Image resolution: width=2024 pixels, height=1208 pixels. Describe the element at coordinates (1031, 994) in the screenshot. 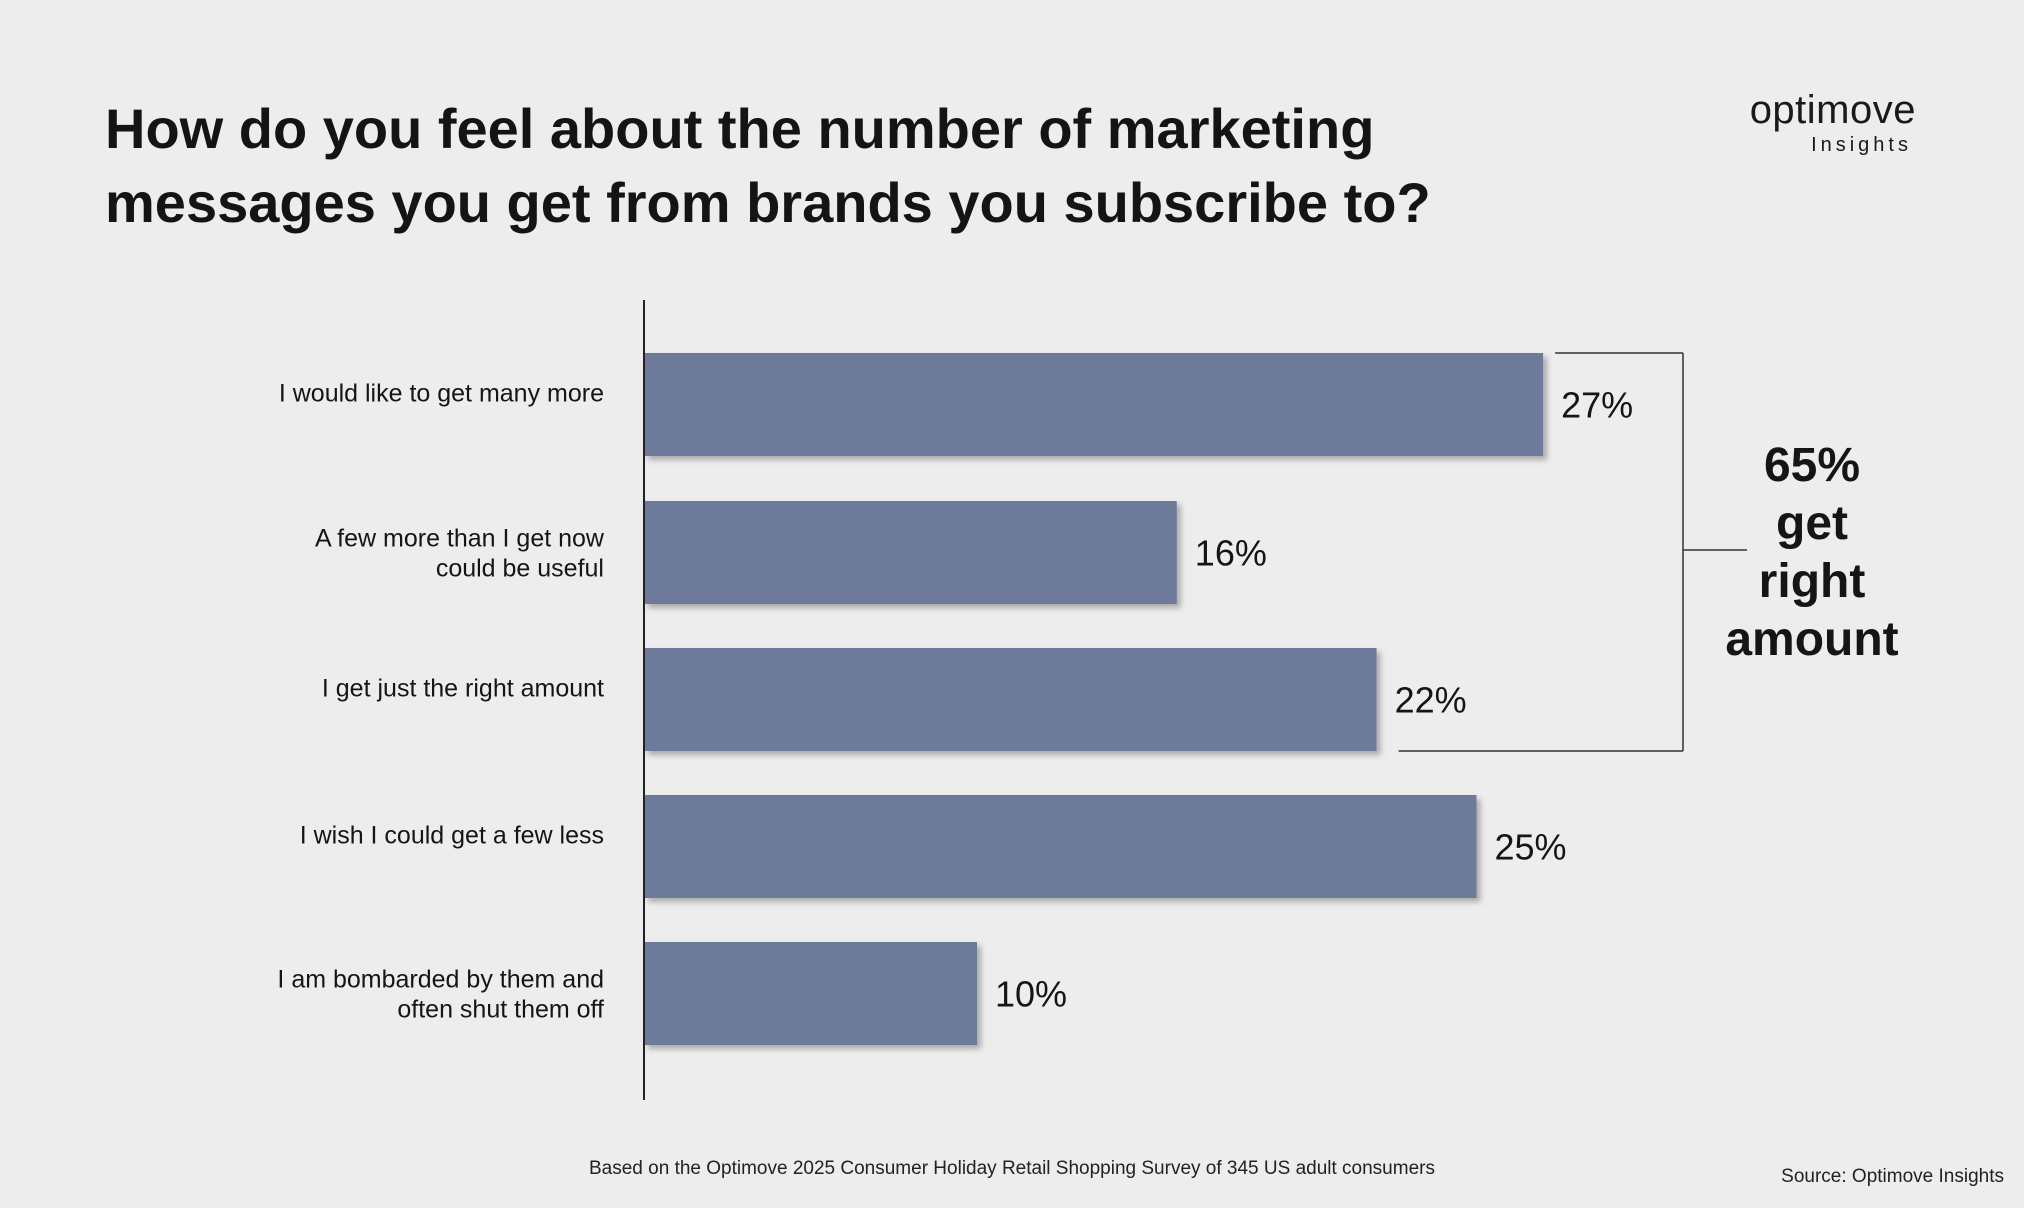

I see `data-label: 10%` at that location.